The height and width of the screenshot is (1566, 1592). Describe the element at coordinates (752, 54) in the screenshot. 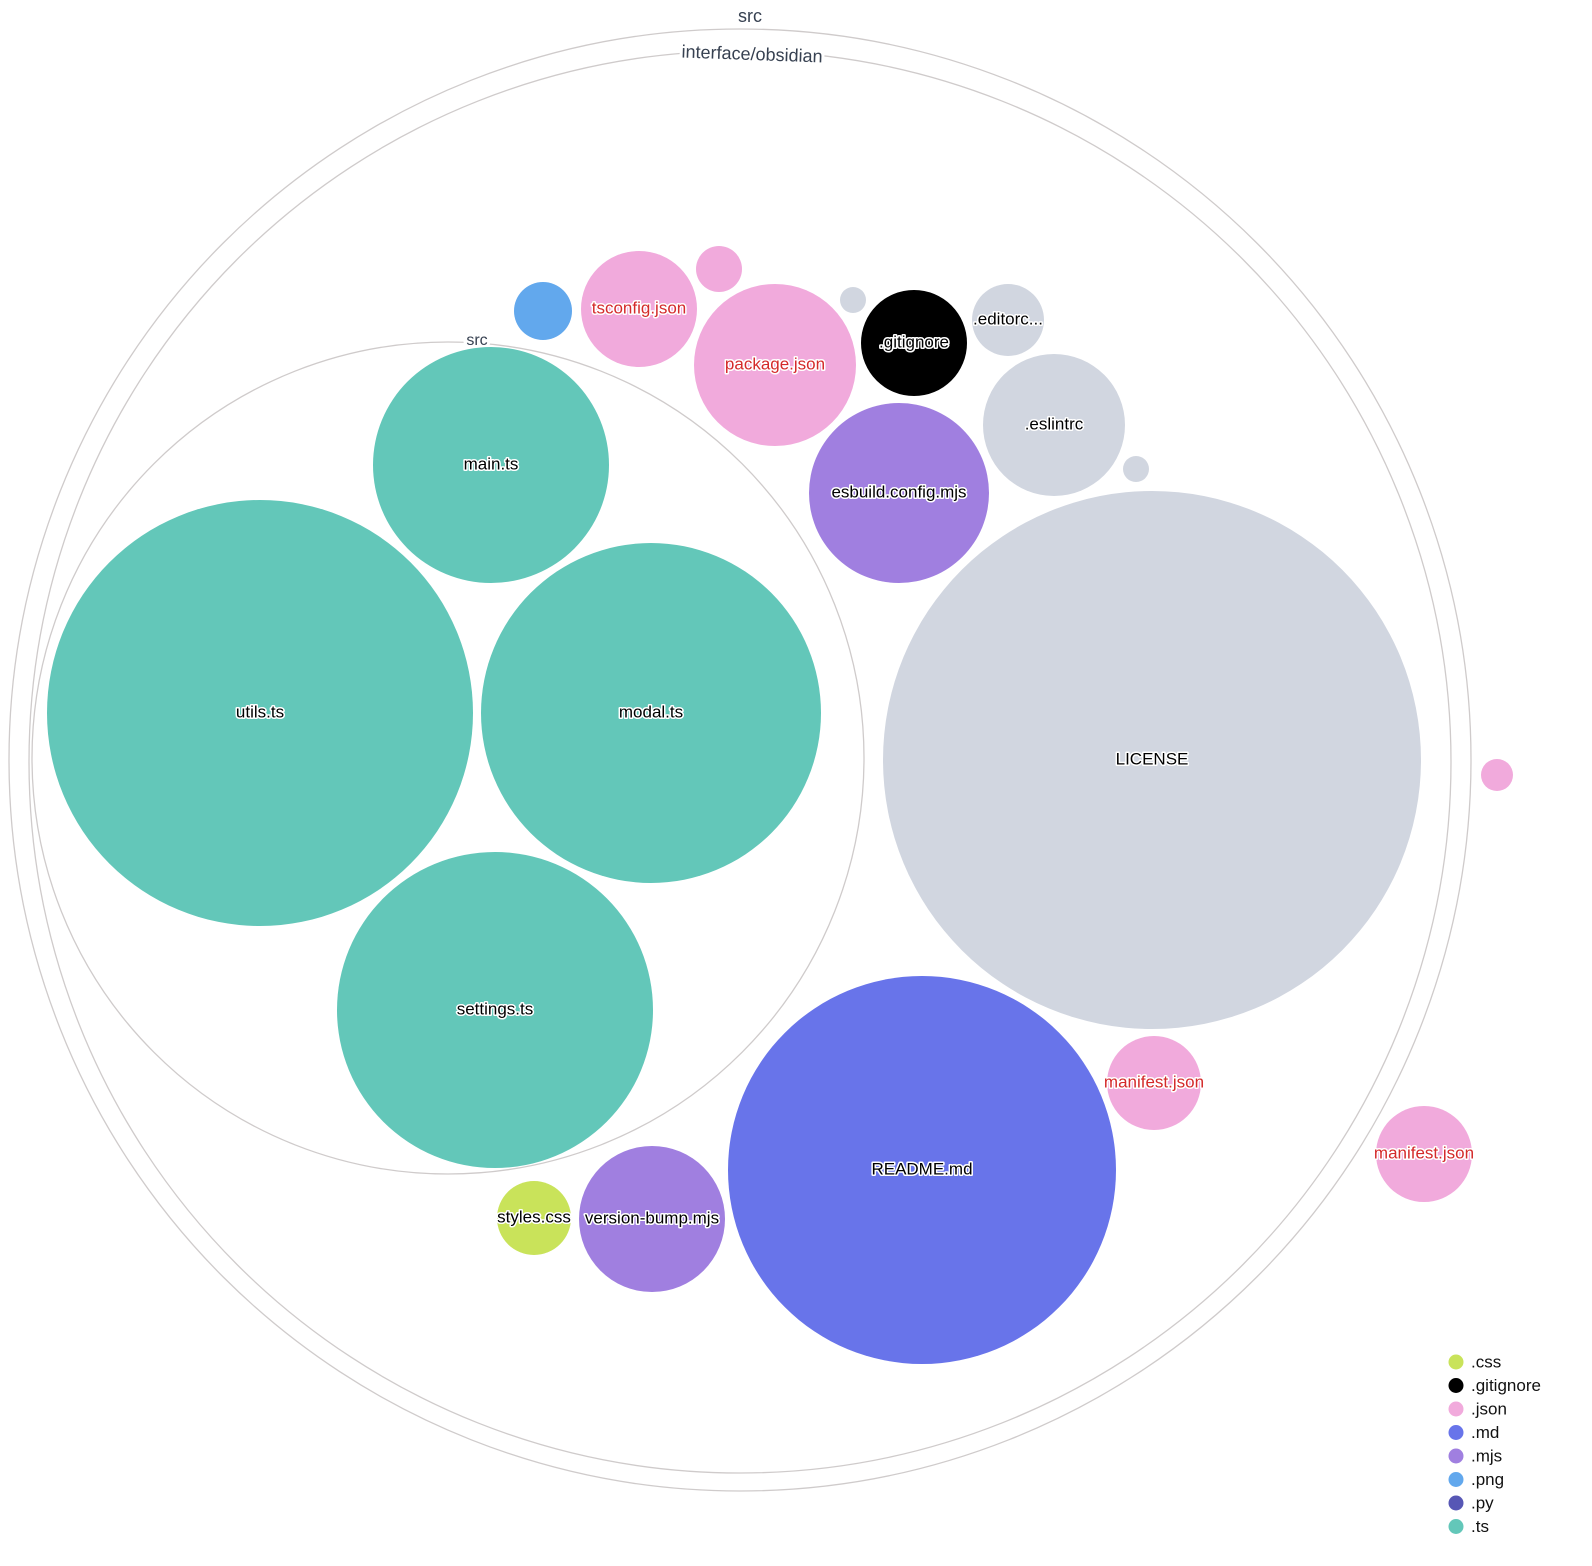

I see `folder-label: interface/obsidian` at that location.